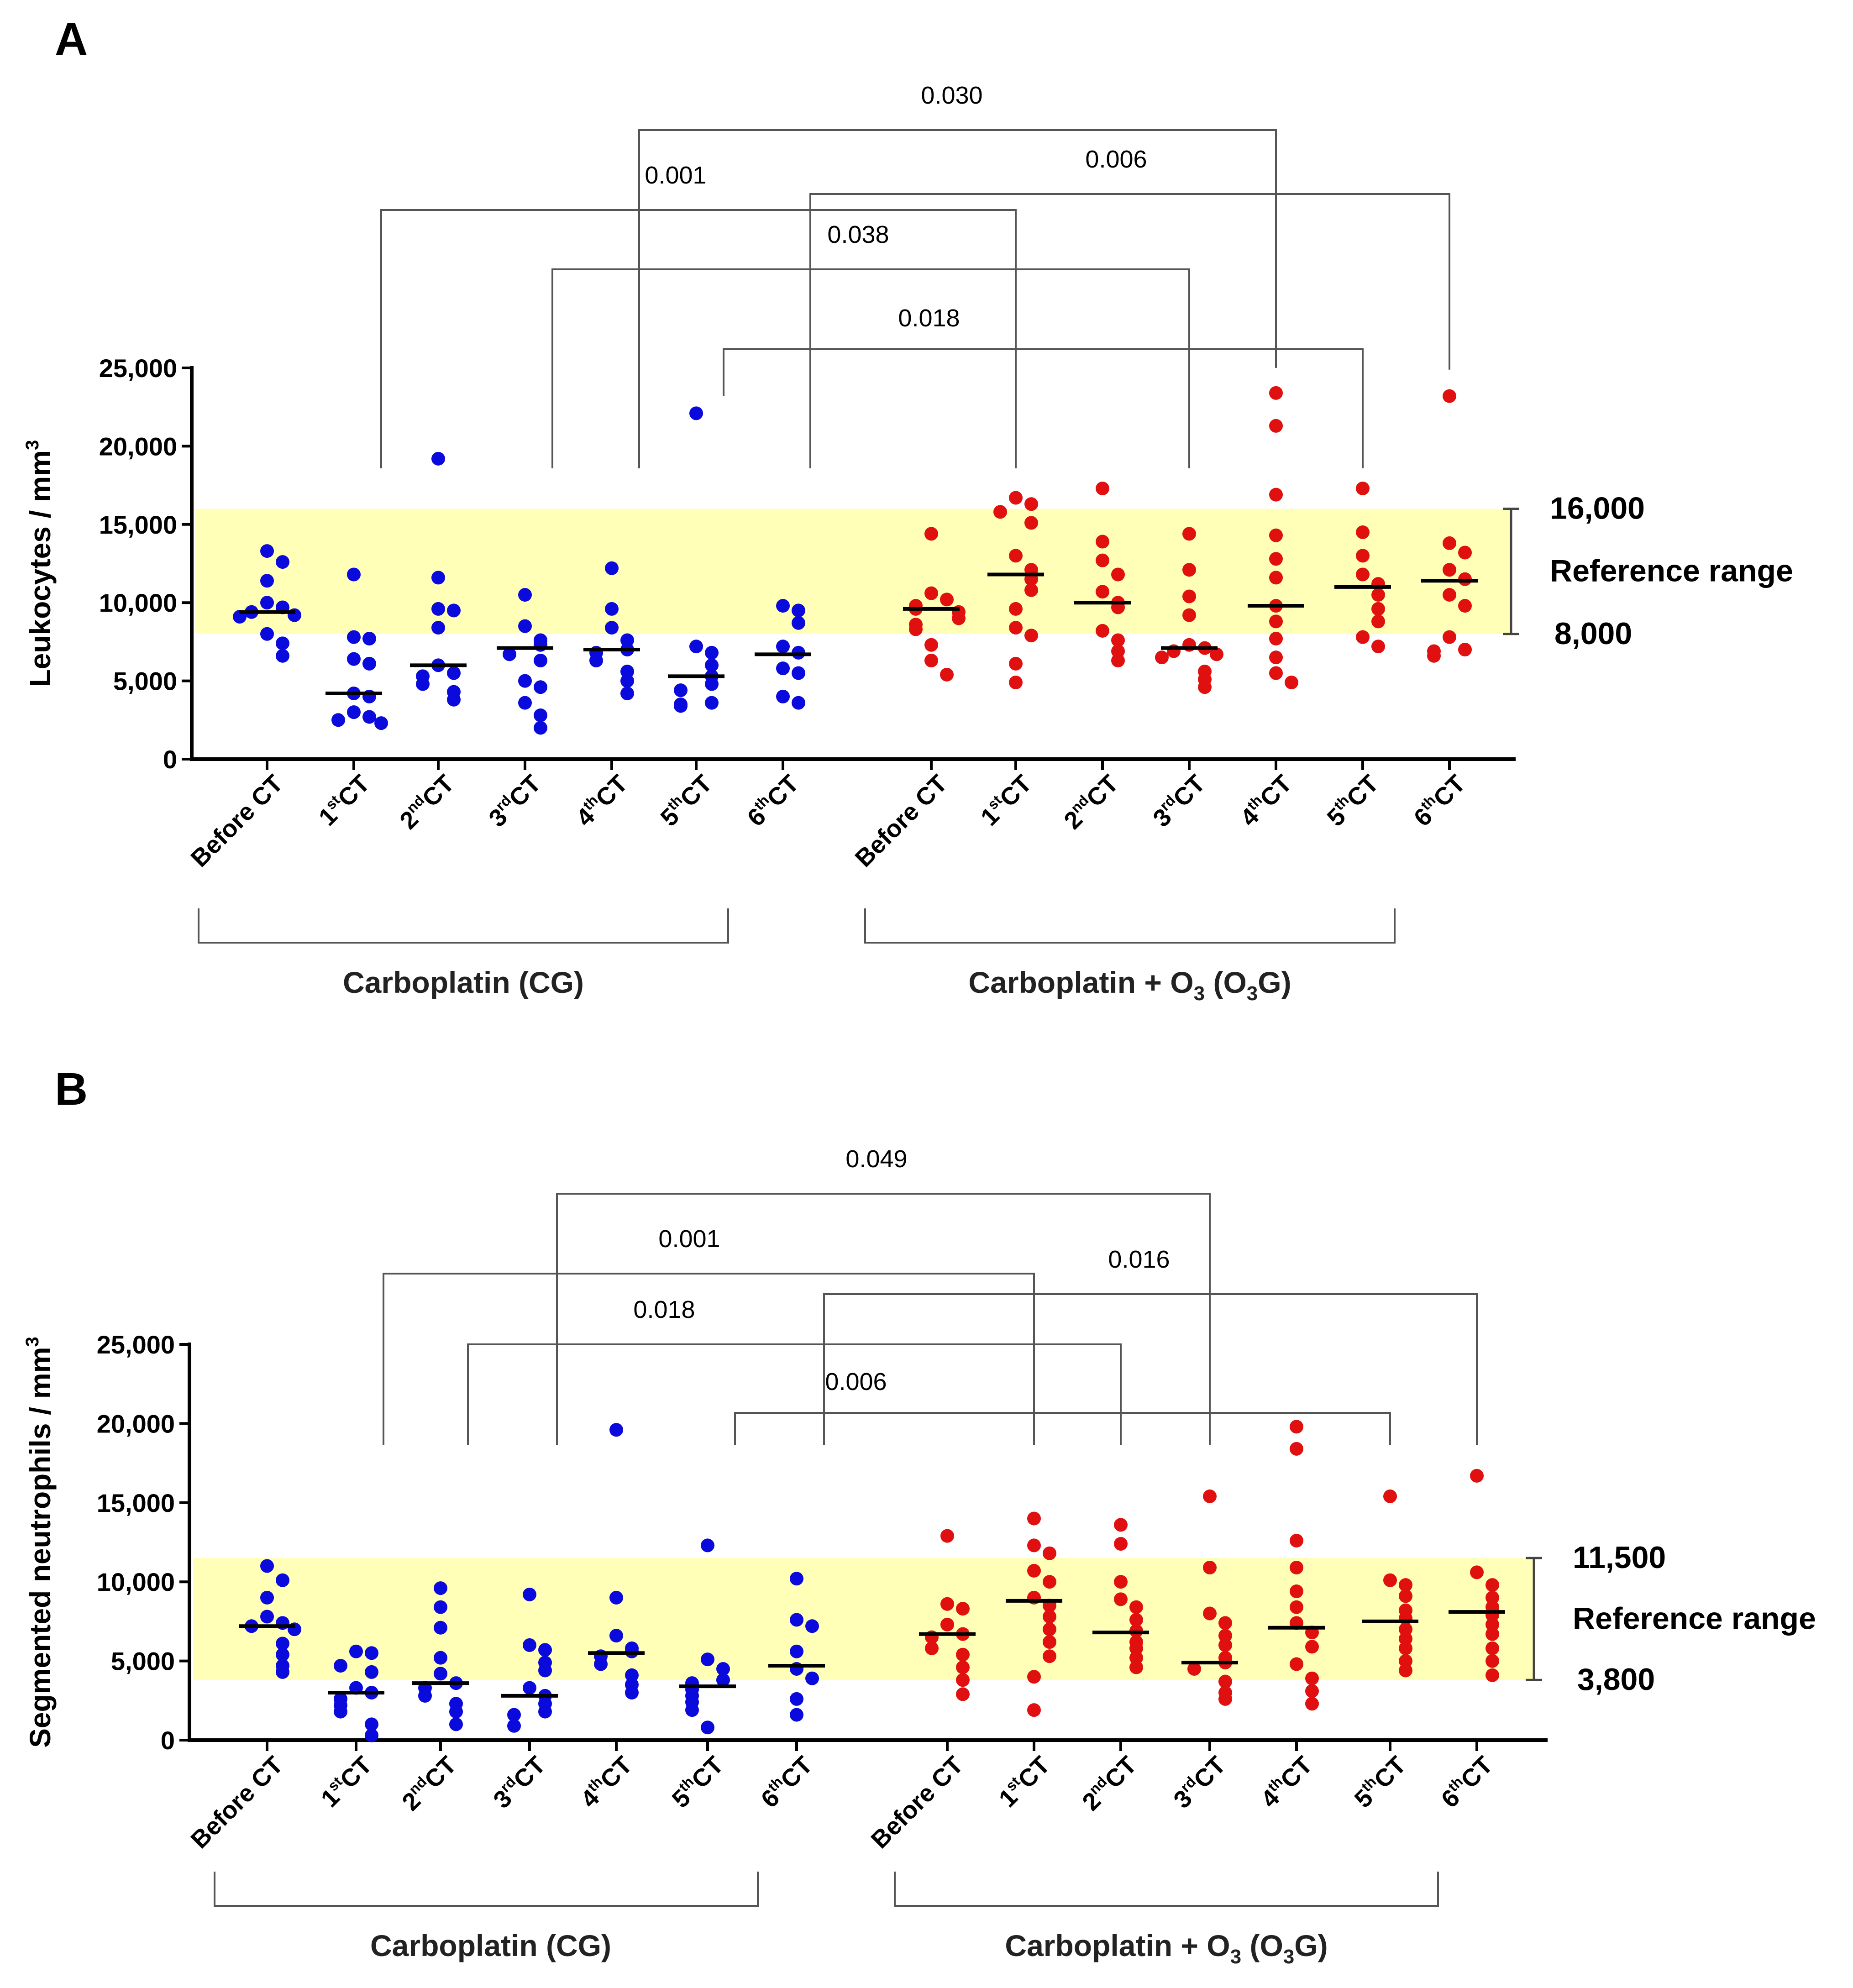 The height and width of the screenshot is (1988, 1853). Describe the element at coordinates (1671, 571) in the screenshot. I see `reference-range-label: Reference range` at that location.